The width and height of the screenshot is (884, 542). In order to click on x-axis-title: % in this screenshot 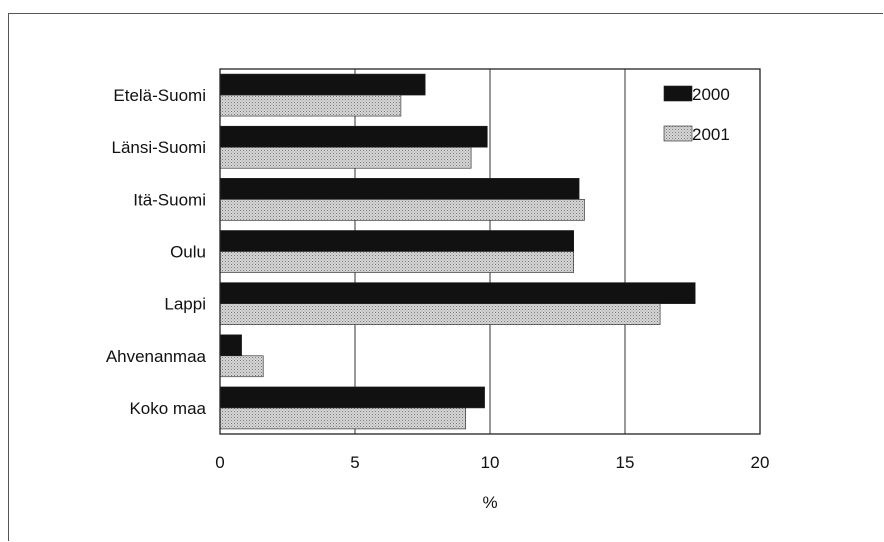, I will do `click(489, 502)`.